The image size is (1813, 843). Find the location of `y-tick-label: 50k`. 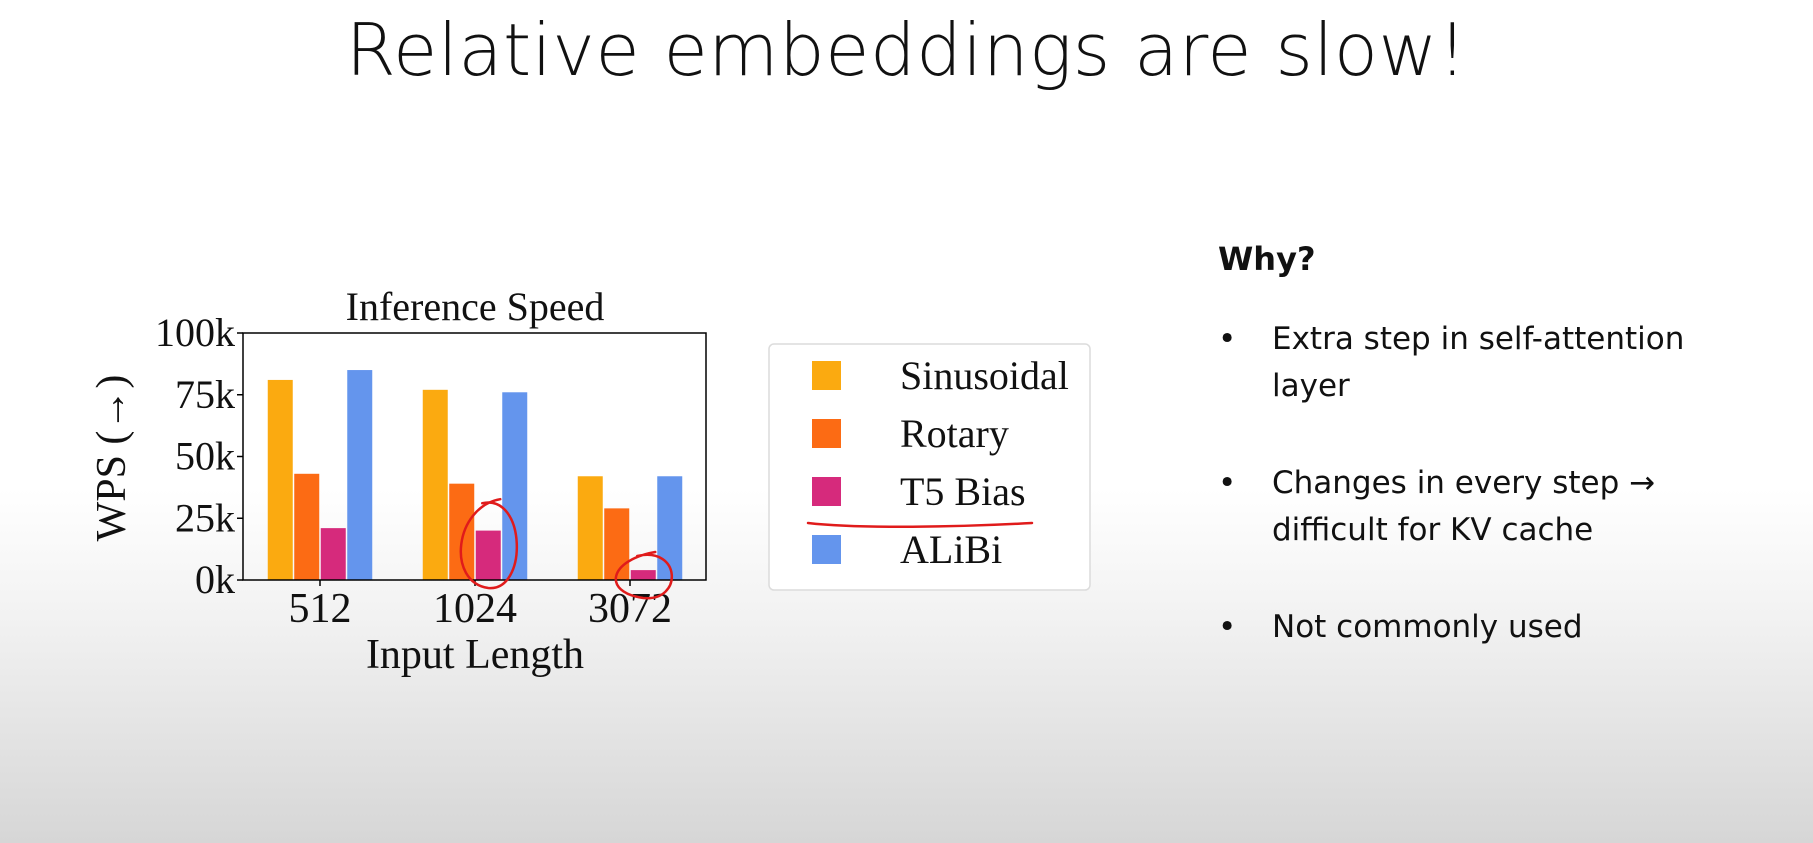

y-tick-label: 50k is located at coordinates (205, 456).